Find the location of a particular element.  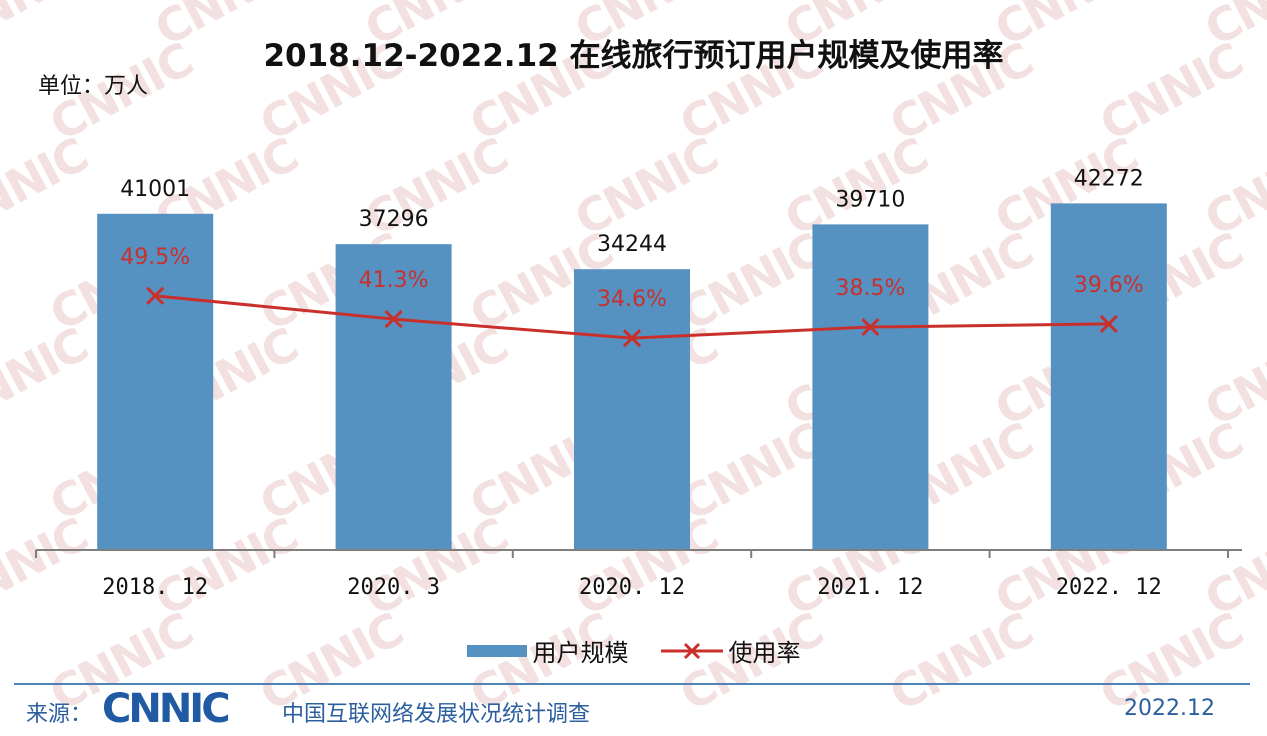

axis-layer is located at coordinates (638, 553).